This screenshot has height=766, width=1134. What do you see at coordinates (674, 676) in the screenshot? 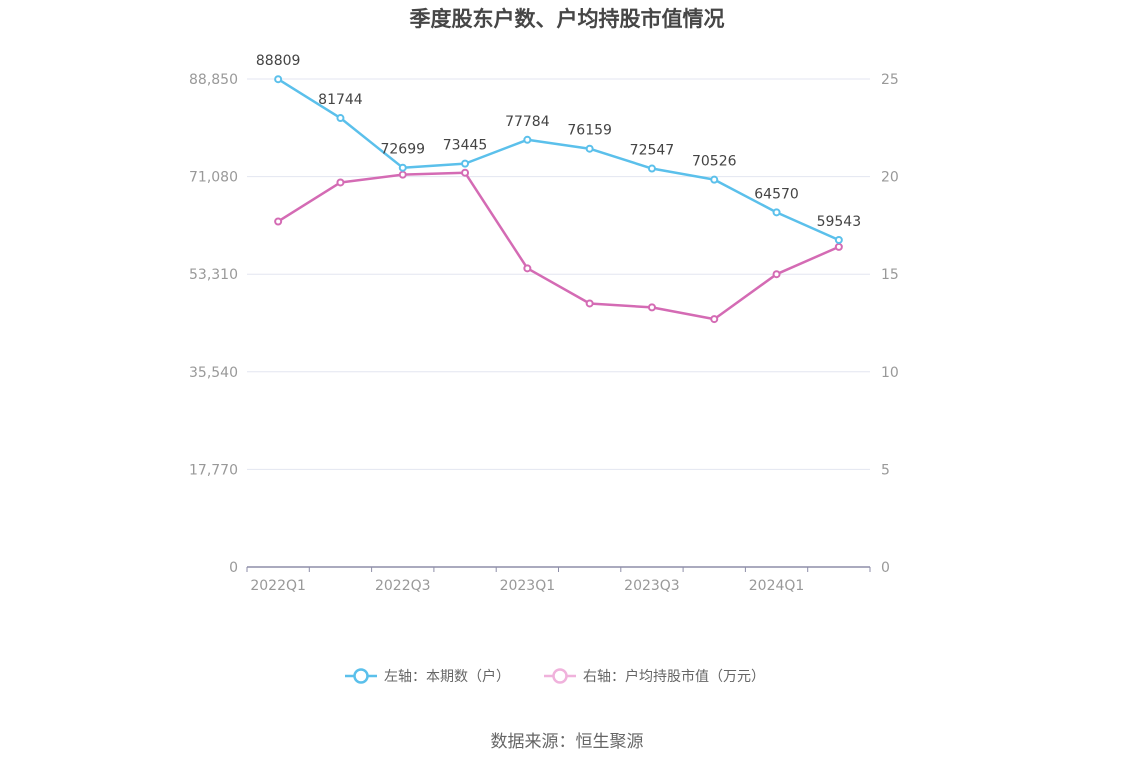
I see `legend-label-right: 右轴：户均持股市值（万元）` at bounding box center [674, 676].